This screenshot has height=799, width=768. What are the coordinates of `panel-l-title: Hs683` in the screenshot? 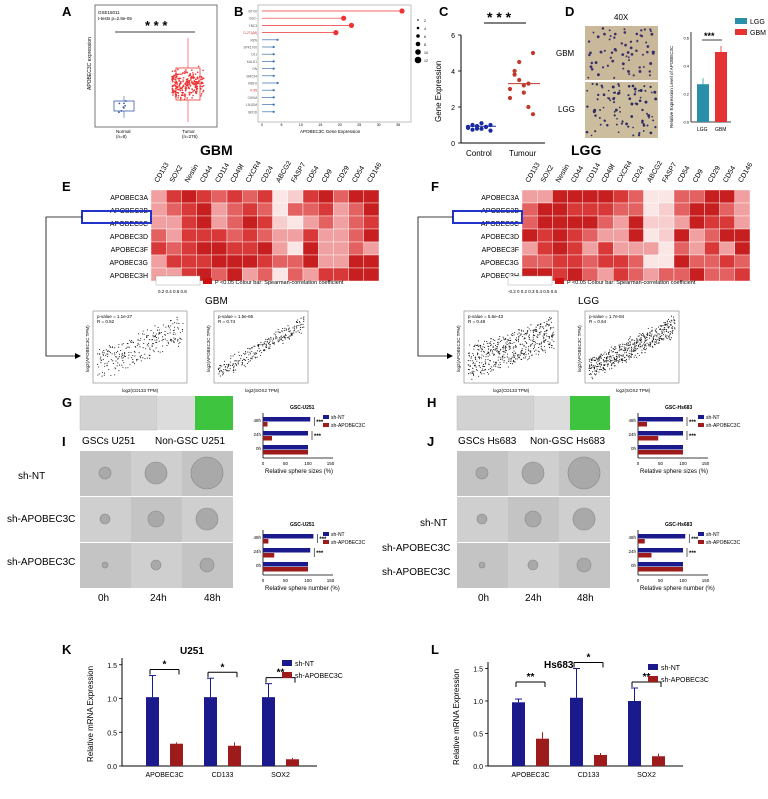 It's located at (559, 665).